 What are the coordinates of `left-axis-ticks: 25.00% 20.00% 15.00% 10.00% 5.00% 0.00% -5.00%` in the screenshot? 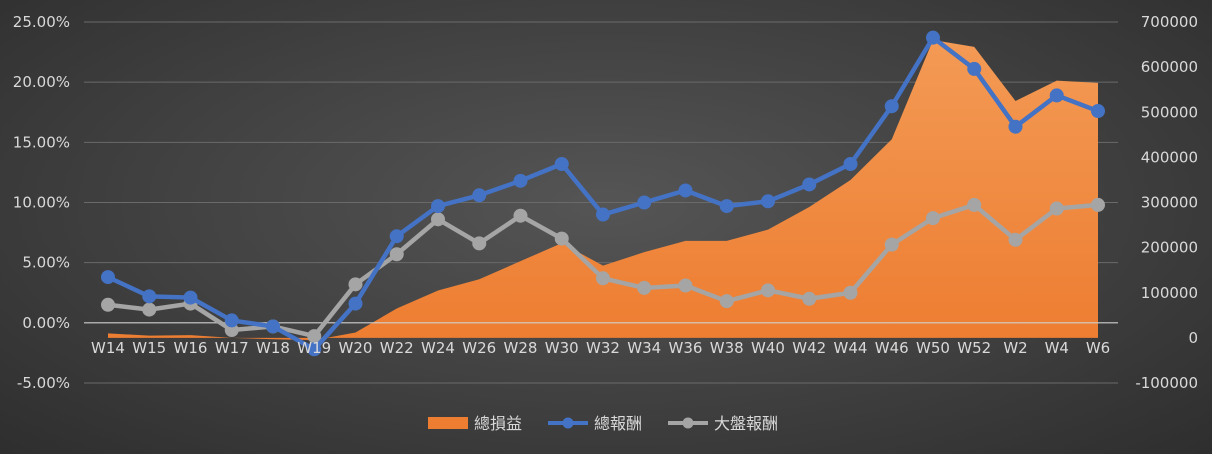 It's located at (41, 202).